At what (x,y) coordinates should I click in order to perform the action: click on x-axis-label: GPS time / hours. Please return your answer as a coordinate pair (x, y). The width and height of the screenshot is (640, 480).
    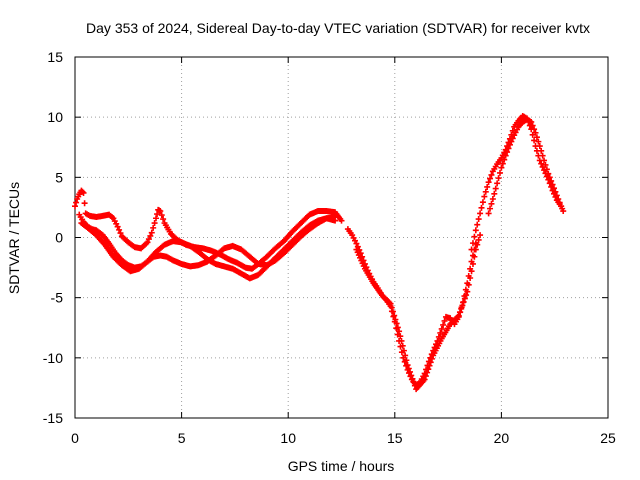
    Looking at the image, I should click on (341, 466).